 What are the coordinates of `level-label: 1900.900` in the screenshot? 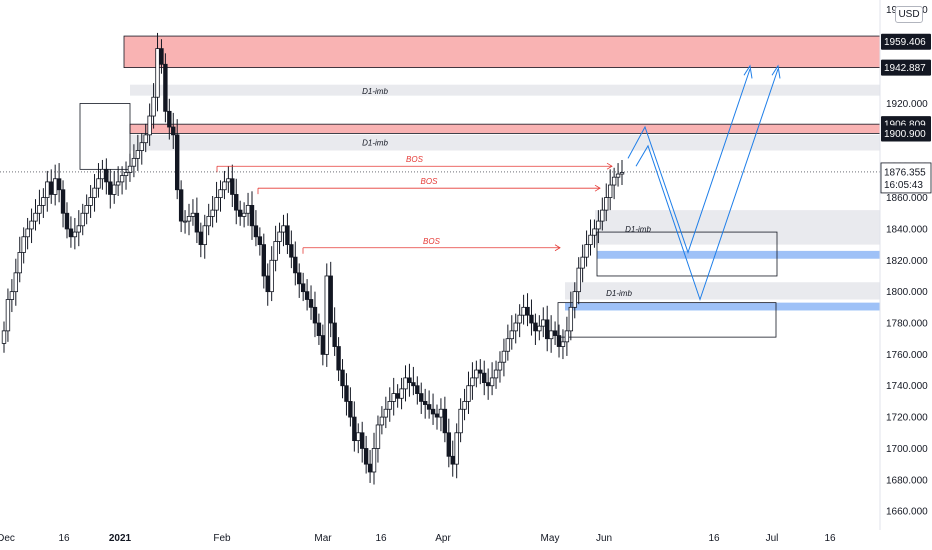 It's located at (905, 134).